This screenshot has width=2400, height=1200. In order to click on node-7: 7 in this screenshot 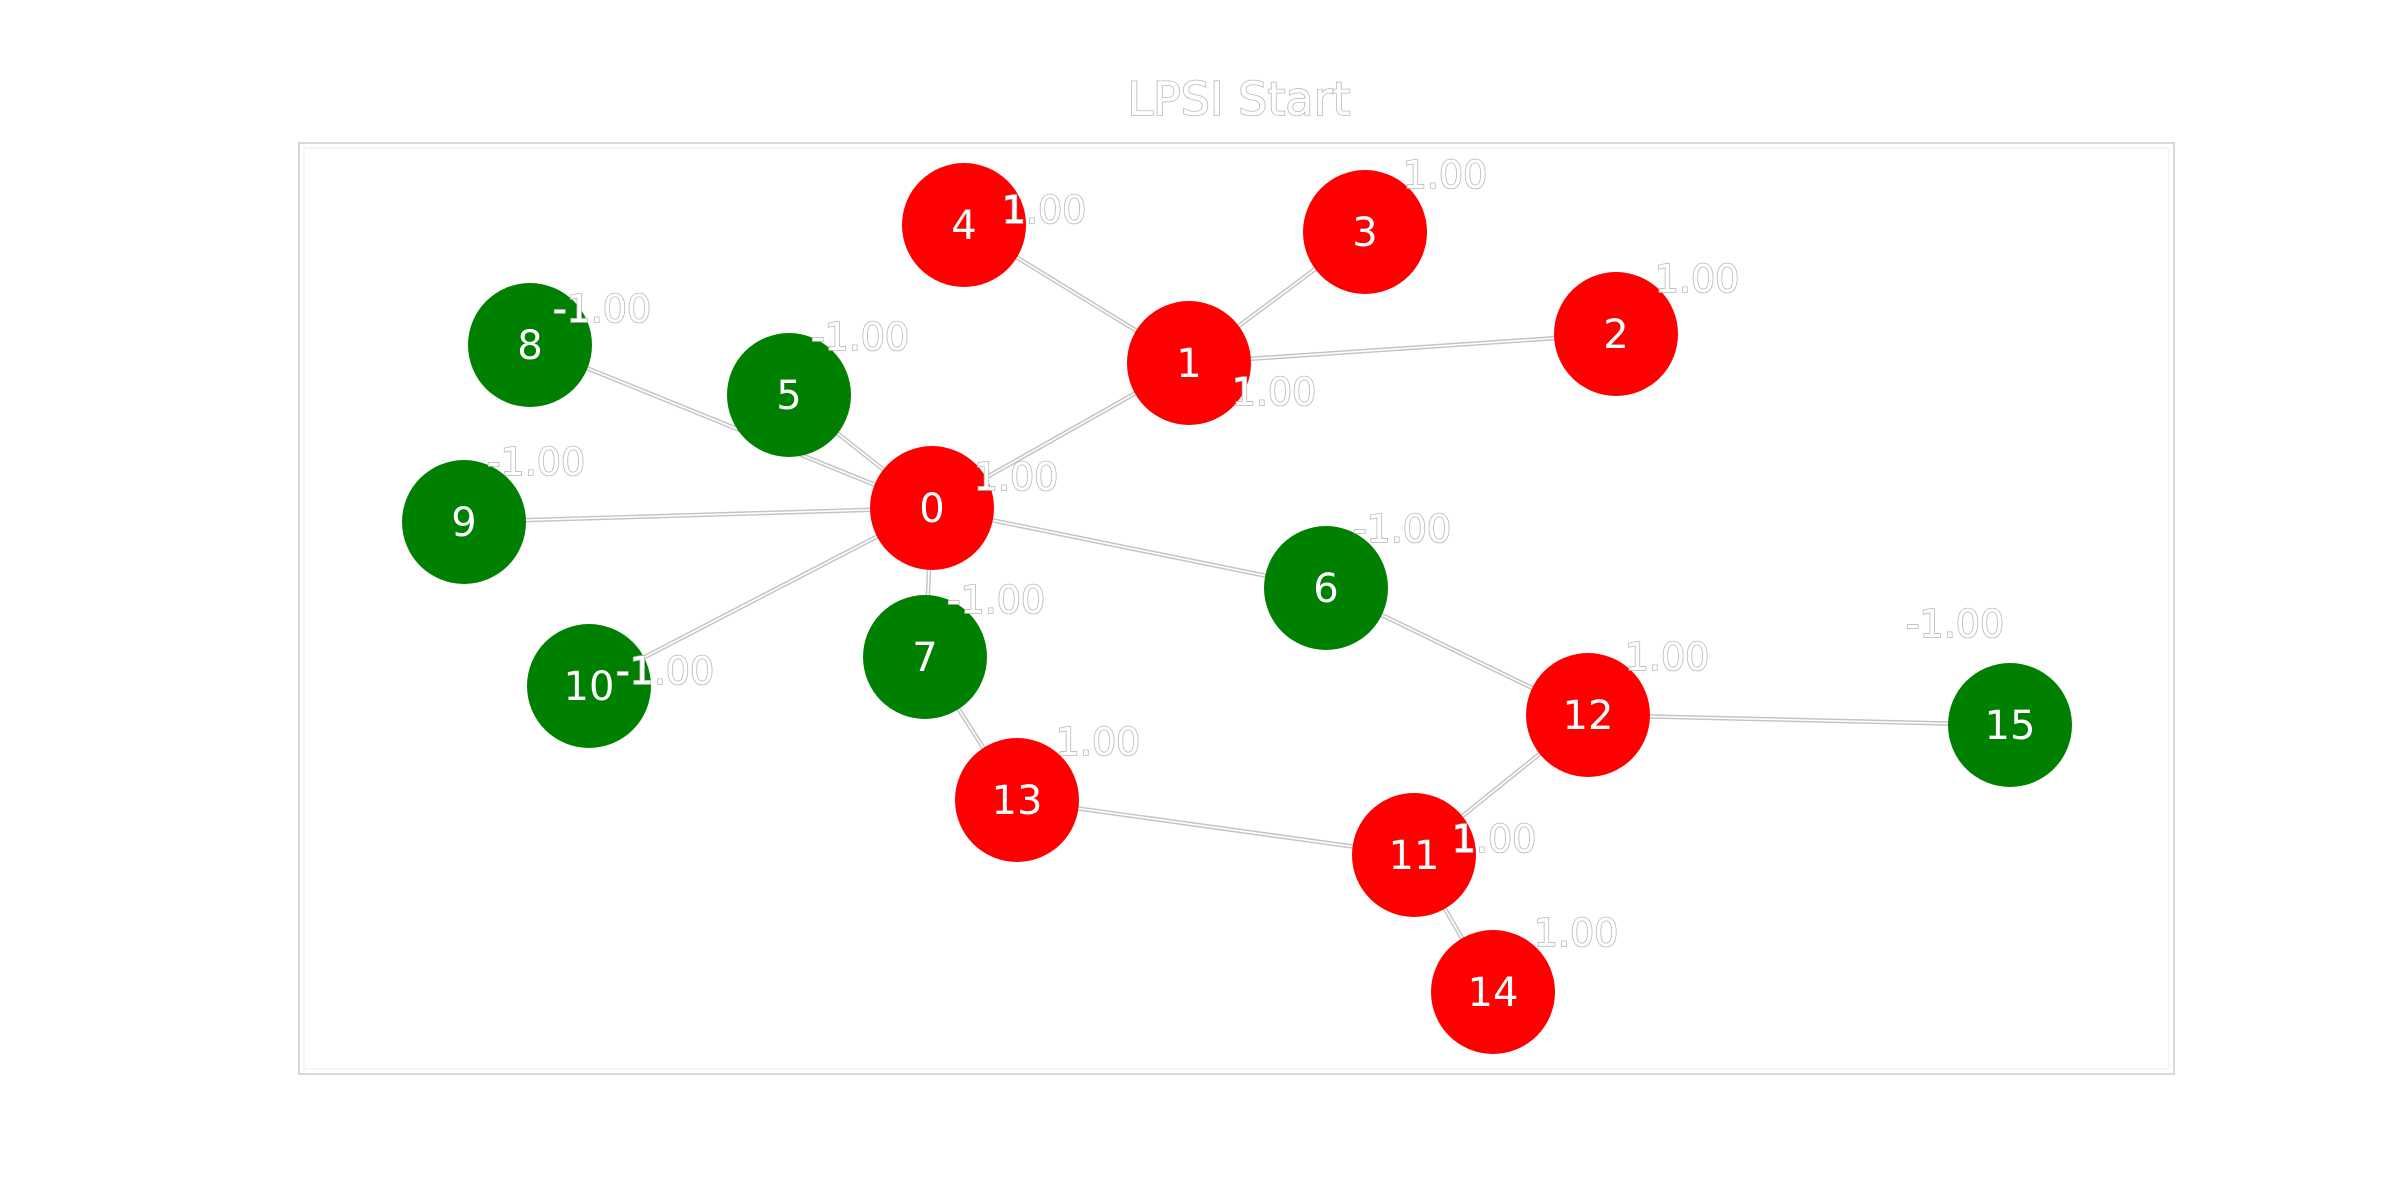, I will do `click(925, 657)`.